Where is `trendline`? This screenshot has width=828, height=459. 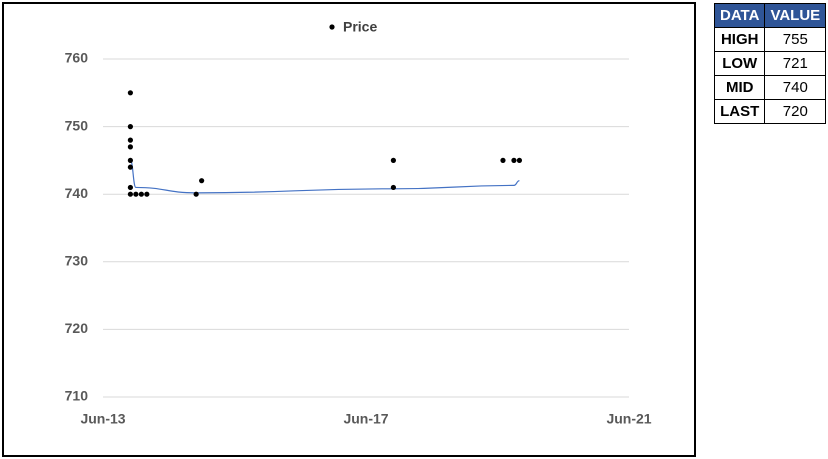
trendline is located at coordinates (324, 176).